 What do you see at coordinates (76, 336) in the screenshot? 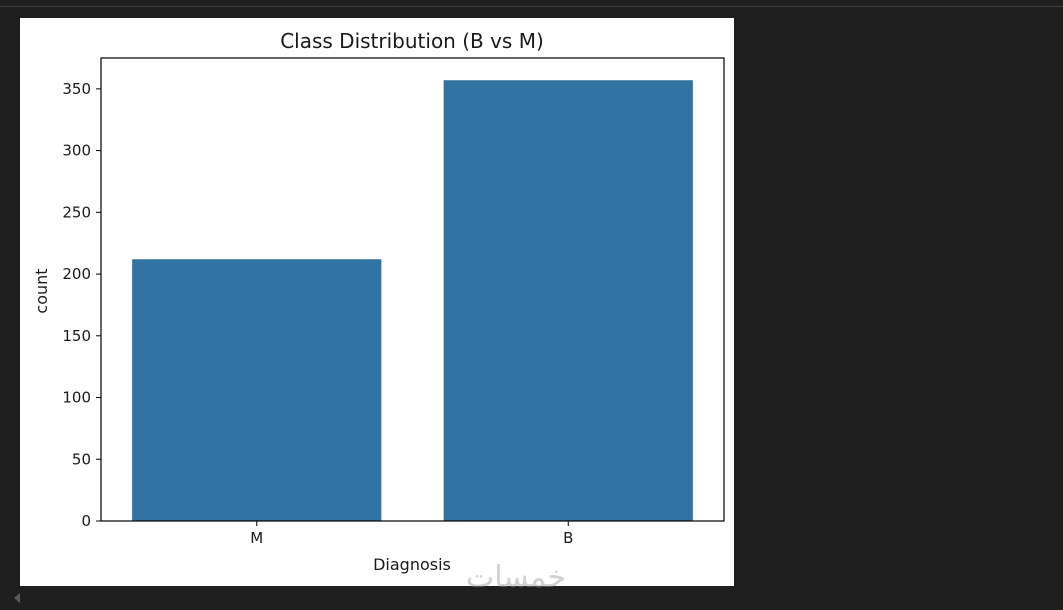
I see `y-tick-label: 150` at bounding box center [76, 336].